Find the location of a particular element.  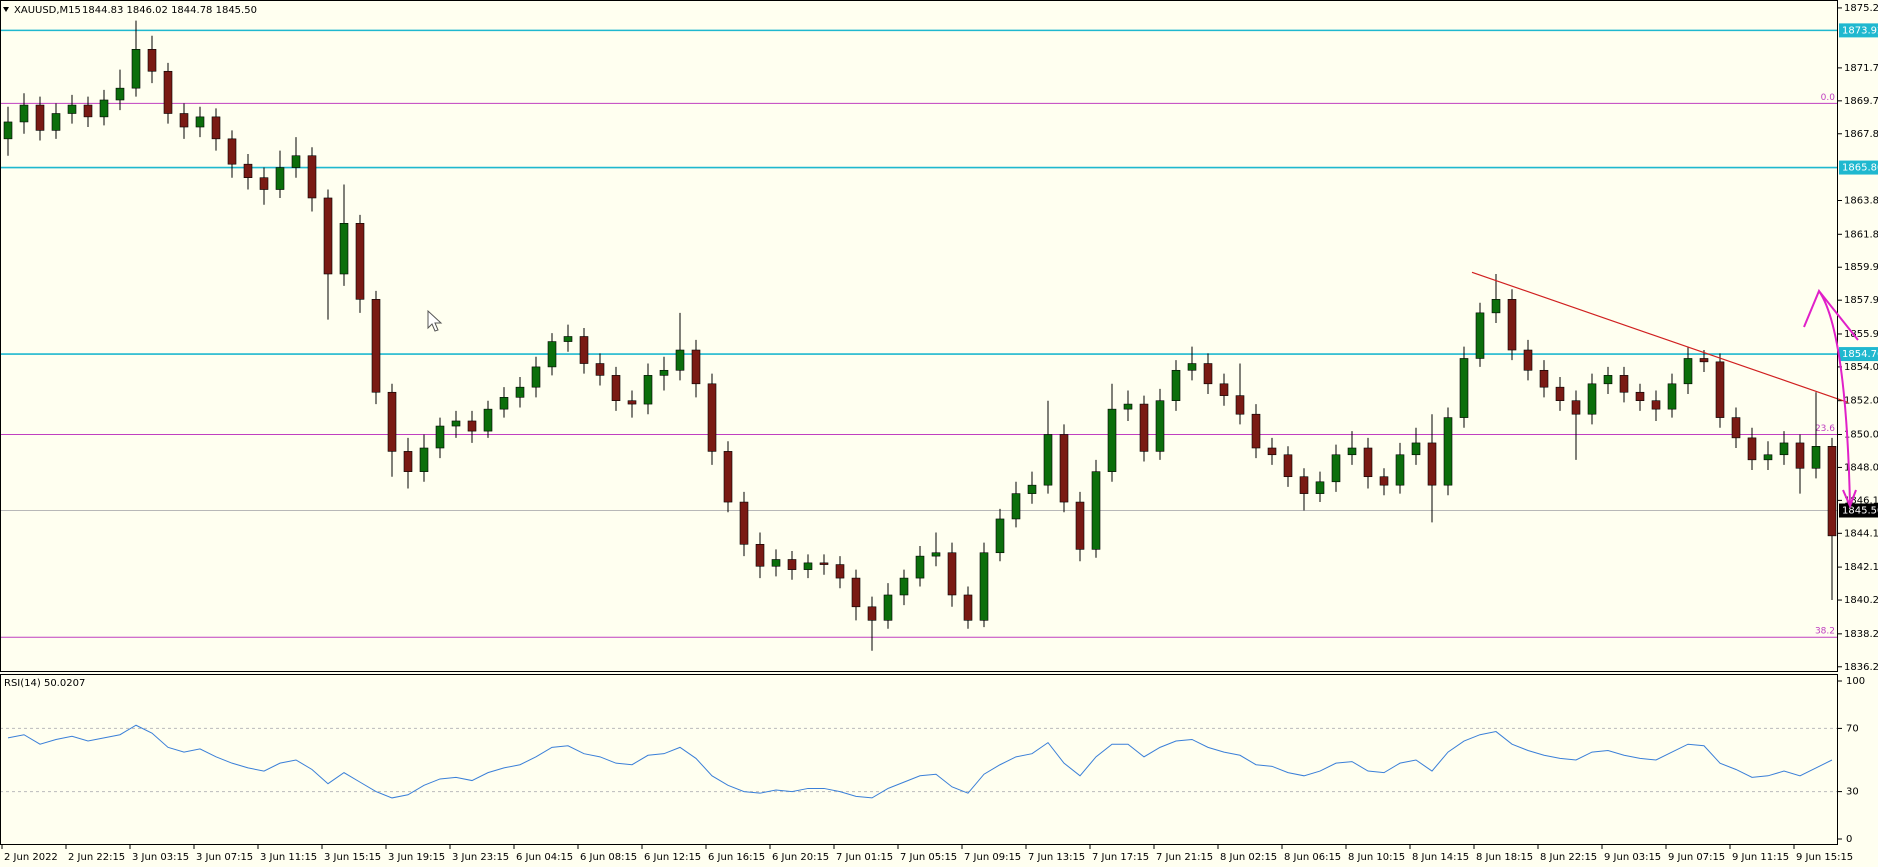

y-tick-label: 1855.95 is located at coordinates (1861, 334).